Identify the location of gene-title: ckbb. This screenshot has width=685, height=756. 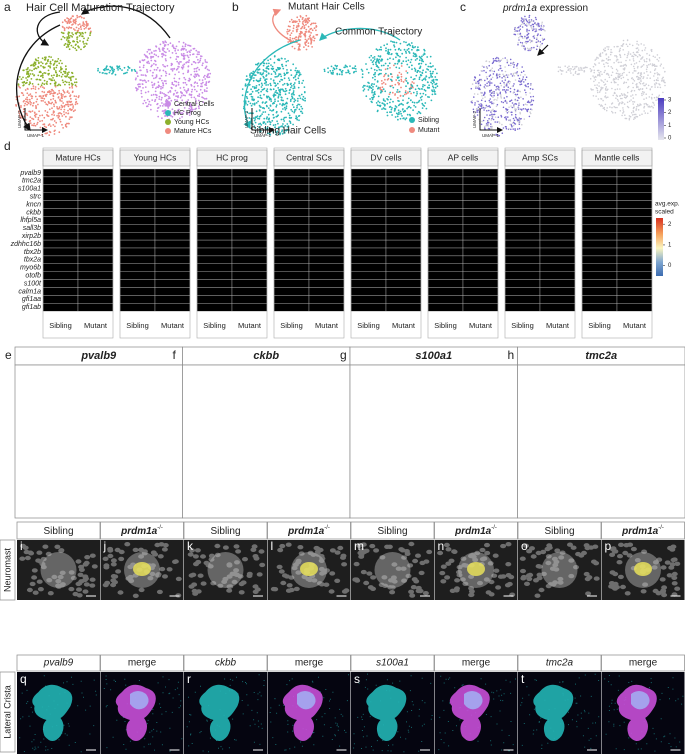
(266, 356).